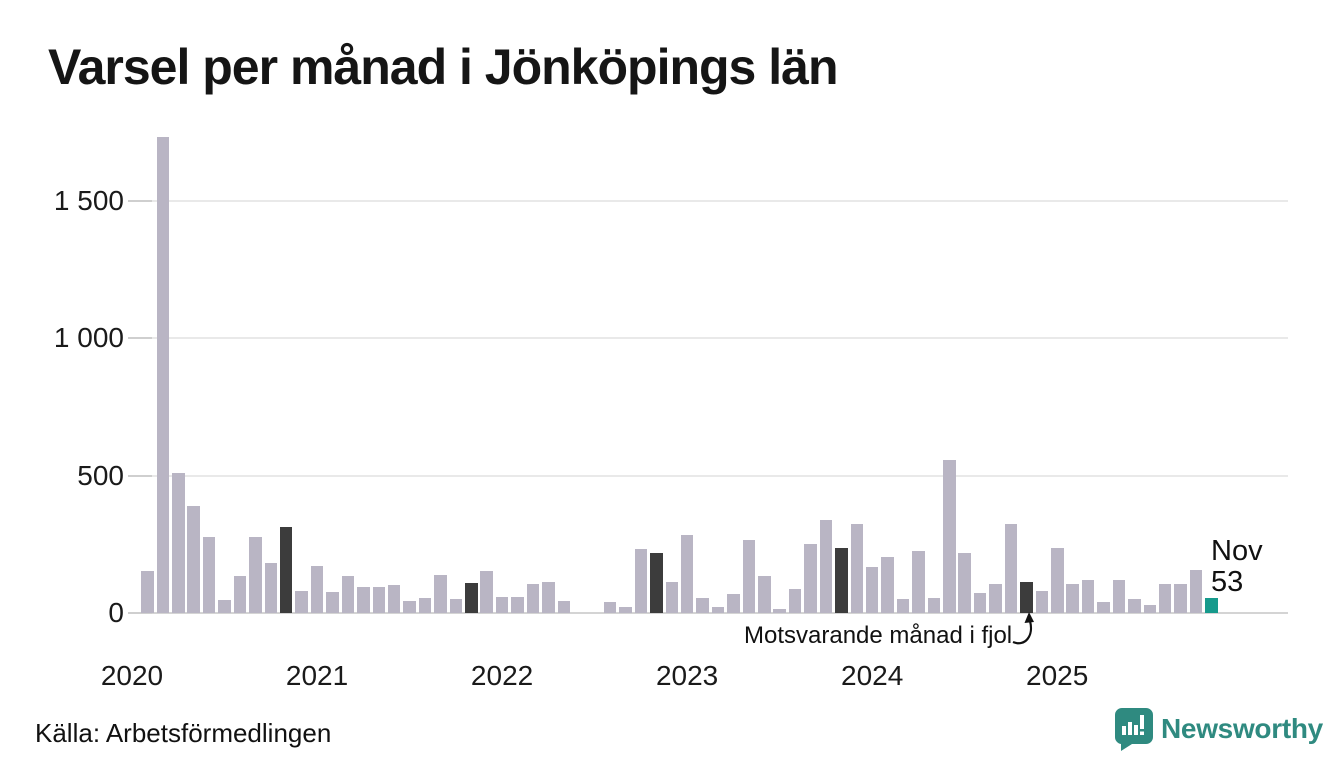 This screenshot has height=780, width=1340. I want to click on brand-name: Newsworthy, so click(1242, 728).